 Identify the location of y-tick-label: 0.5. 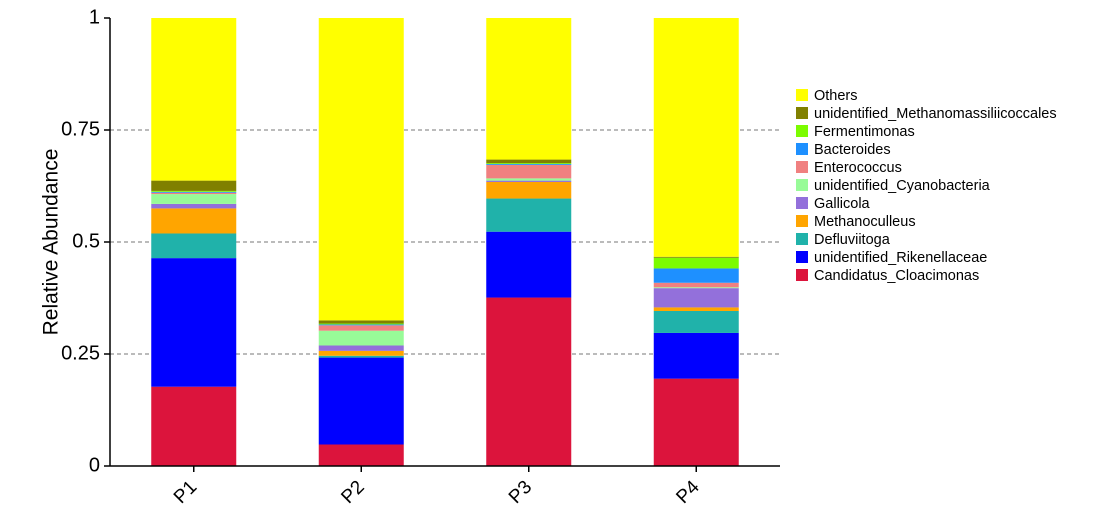
(86, 241).